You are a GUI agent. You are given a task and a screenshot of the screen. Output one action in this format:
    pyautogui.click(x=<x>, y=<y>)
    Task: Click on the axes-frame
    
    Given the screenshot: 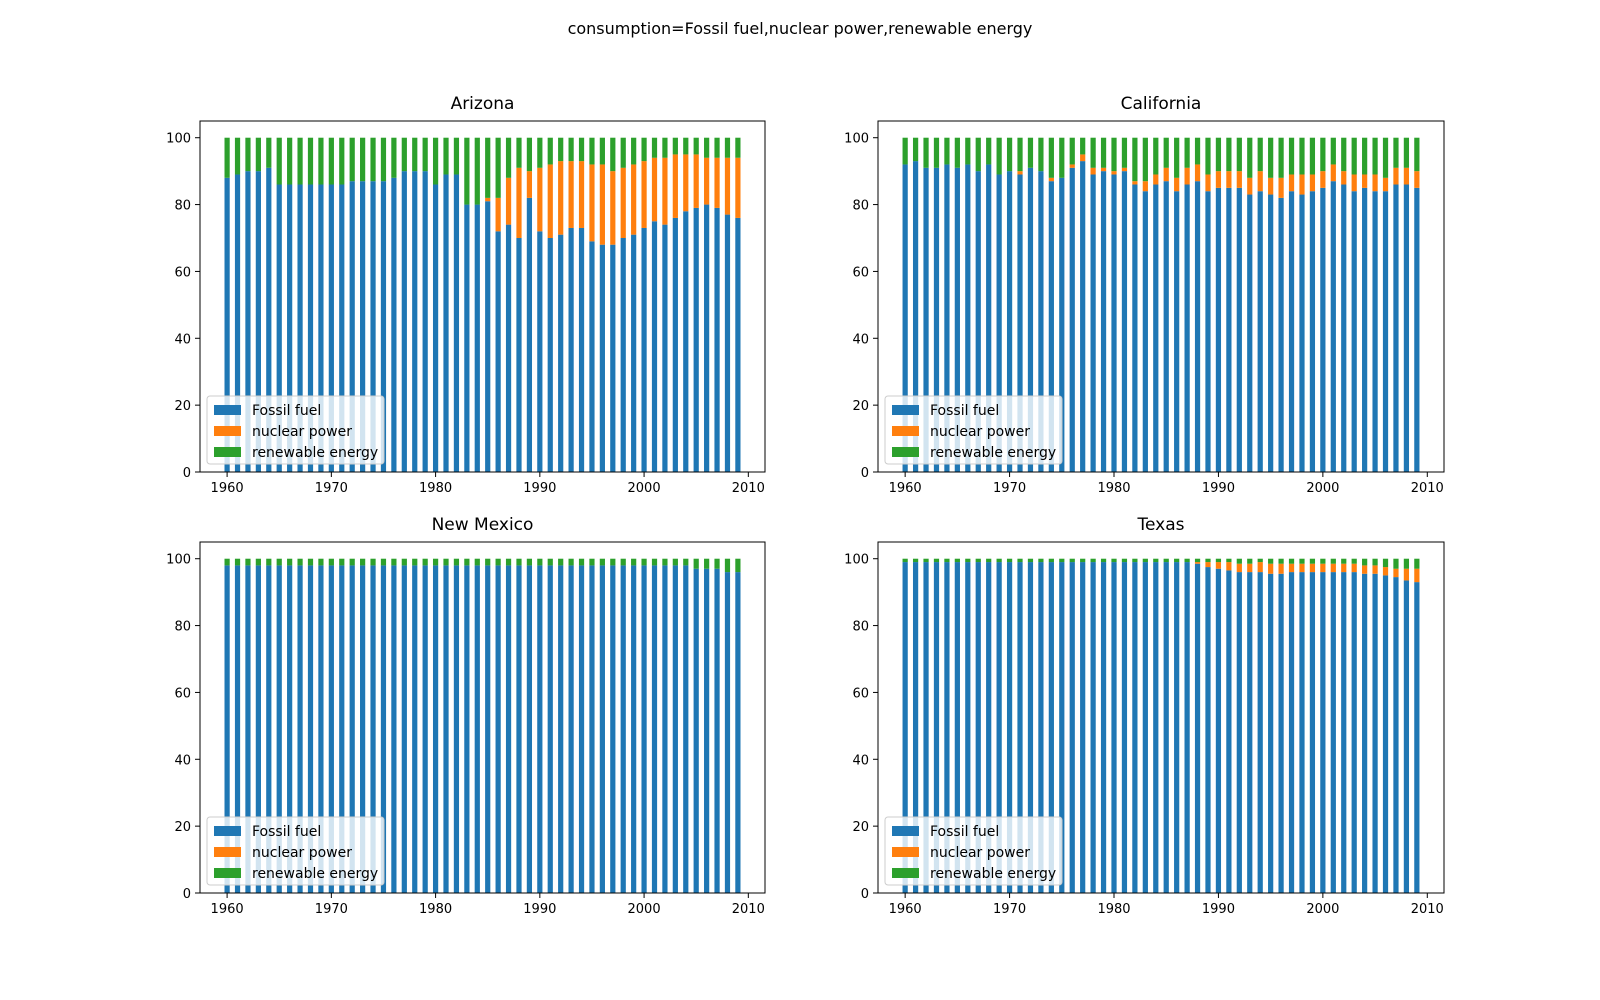 What is the action you would take?
    pyautogui.click(x=1161, y=296)
    